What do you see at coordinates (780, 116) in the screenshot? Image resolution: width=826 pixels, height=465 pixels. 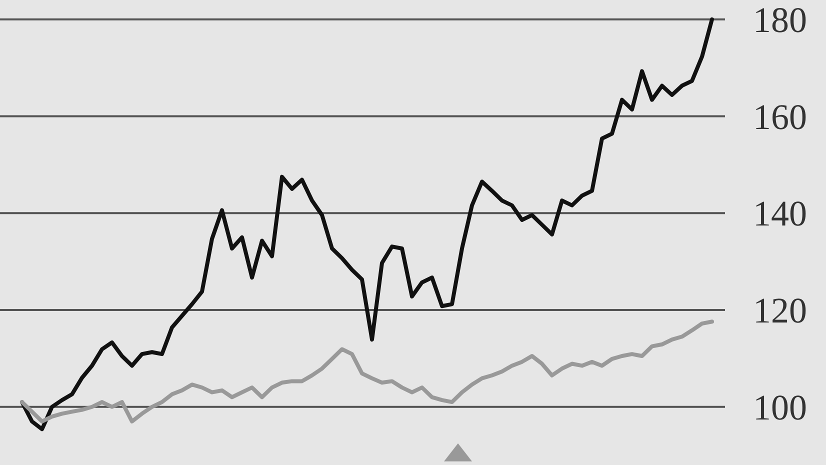 I see `y-tick-label: 160` at bounding box center [780, 116].